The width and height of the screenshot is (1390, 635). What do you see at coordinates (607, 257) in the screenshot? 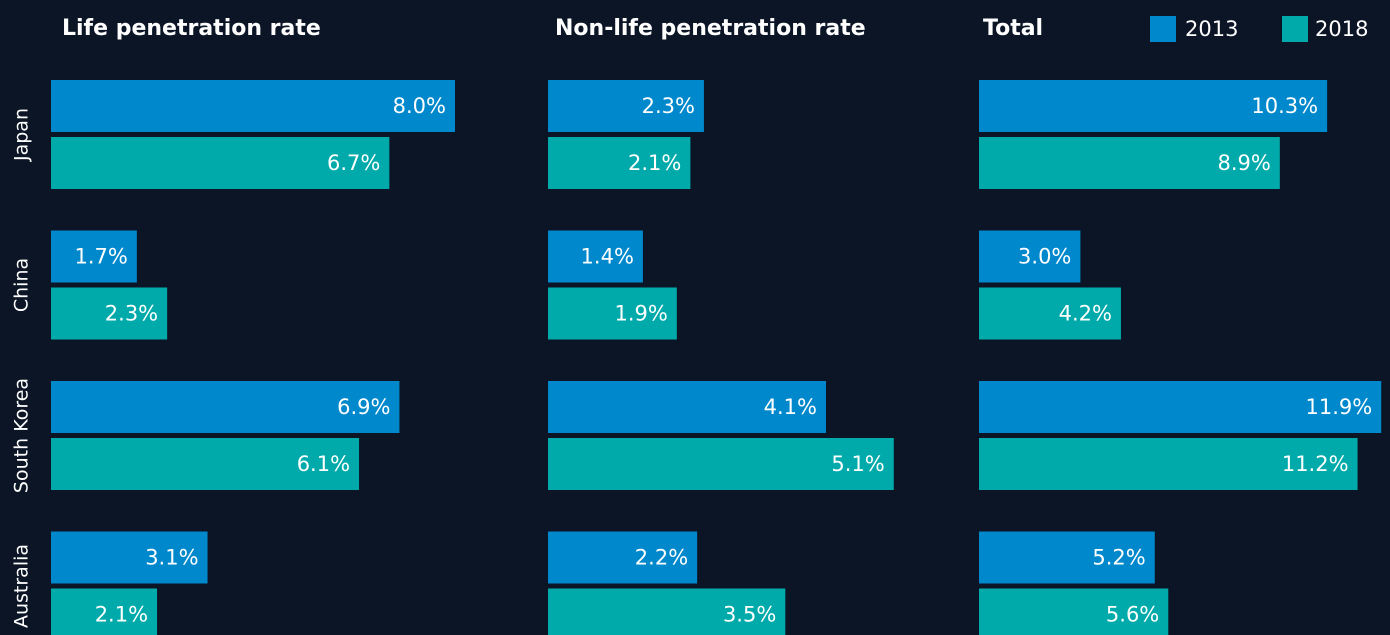
I see `value-label: 1.4%` at bounding box center [607, 257].